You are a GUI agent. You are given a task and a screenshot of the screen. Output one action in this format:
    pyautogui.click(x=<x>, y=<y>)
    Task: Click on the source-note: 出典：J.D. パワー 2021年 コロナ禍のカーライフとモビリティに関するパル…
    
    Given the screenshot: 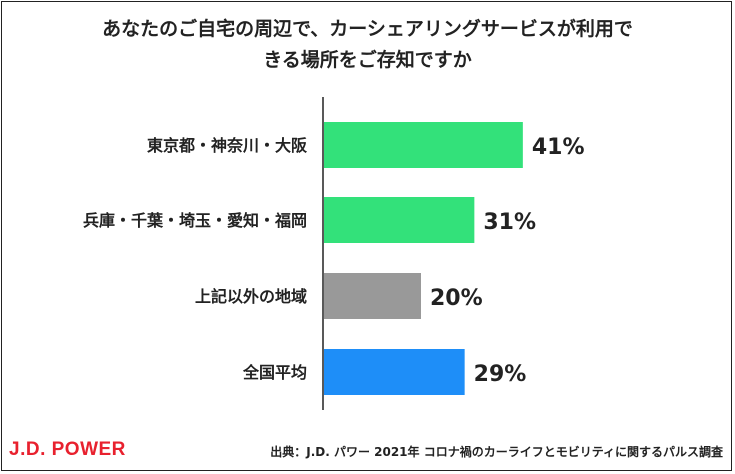 What is the action you would take?
    pyautogui.click(x=496, y=452)
    